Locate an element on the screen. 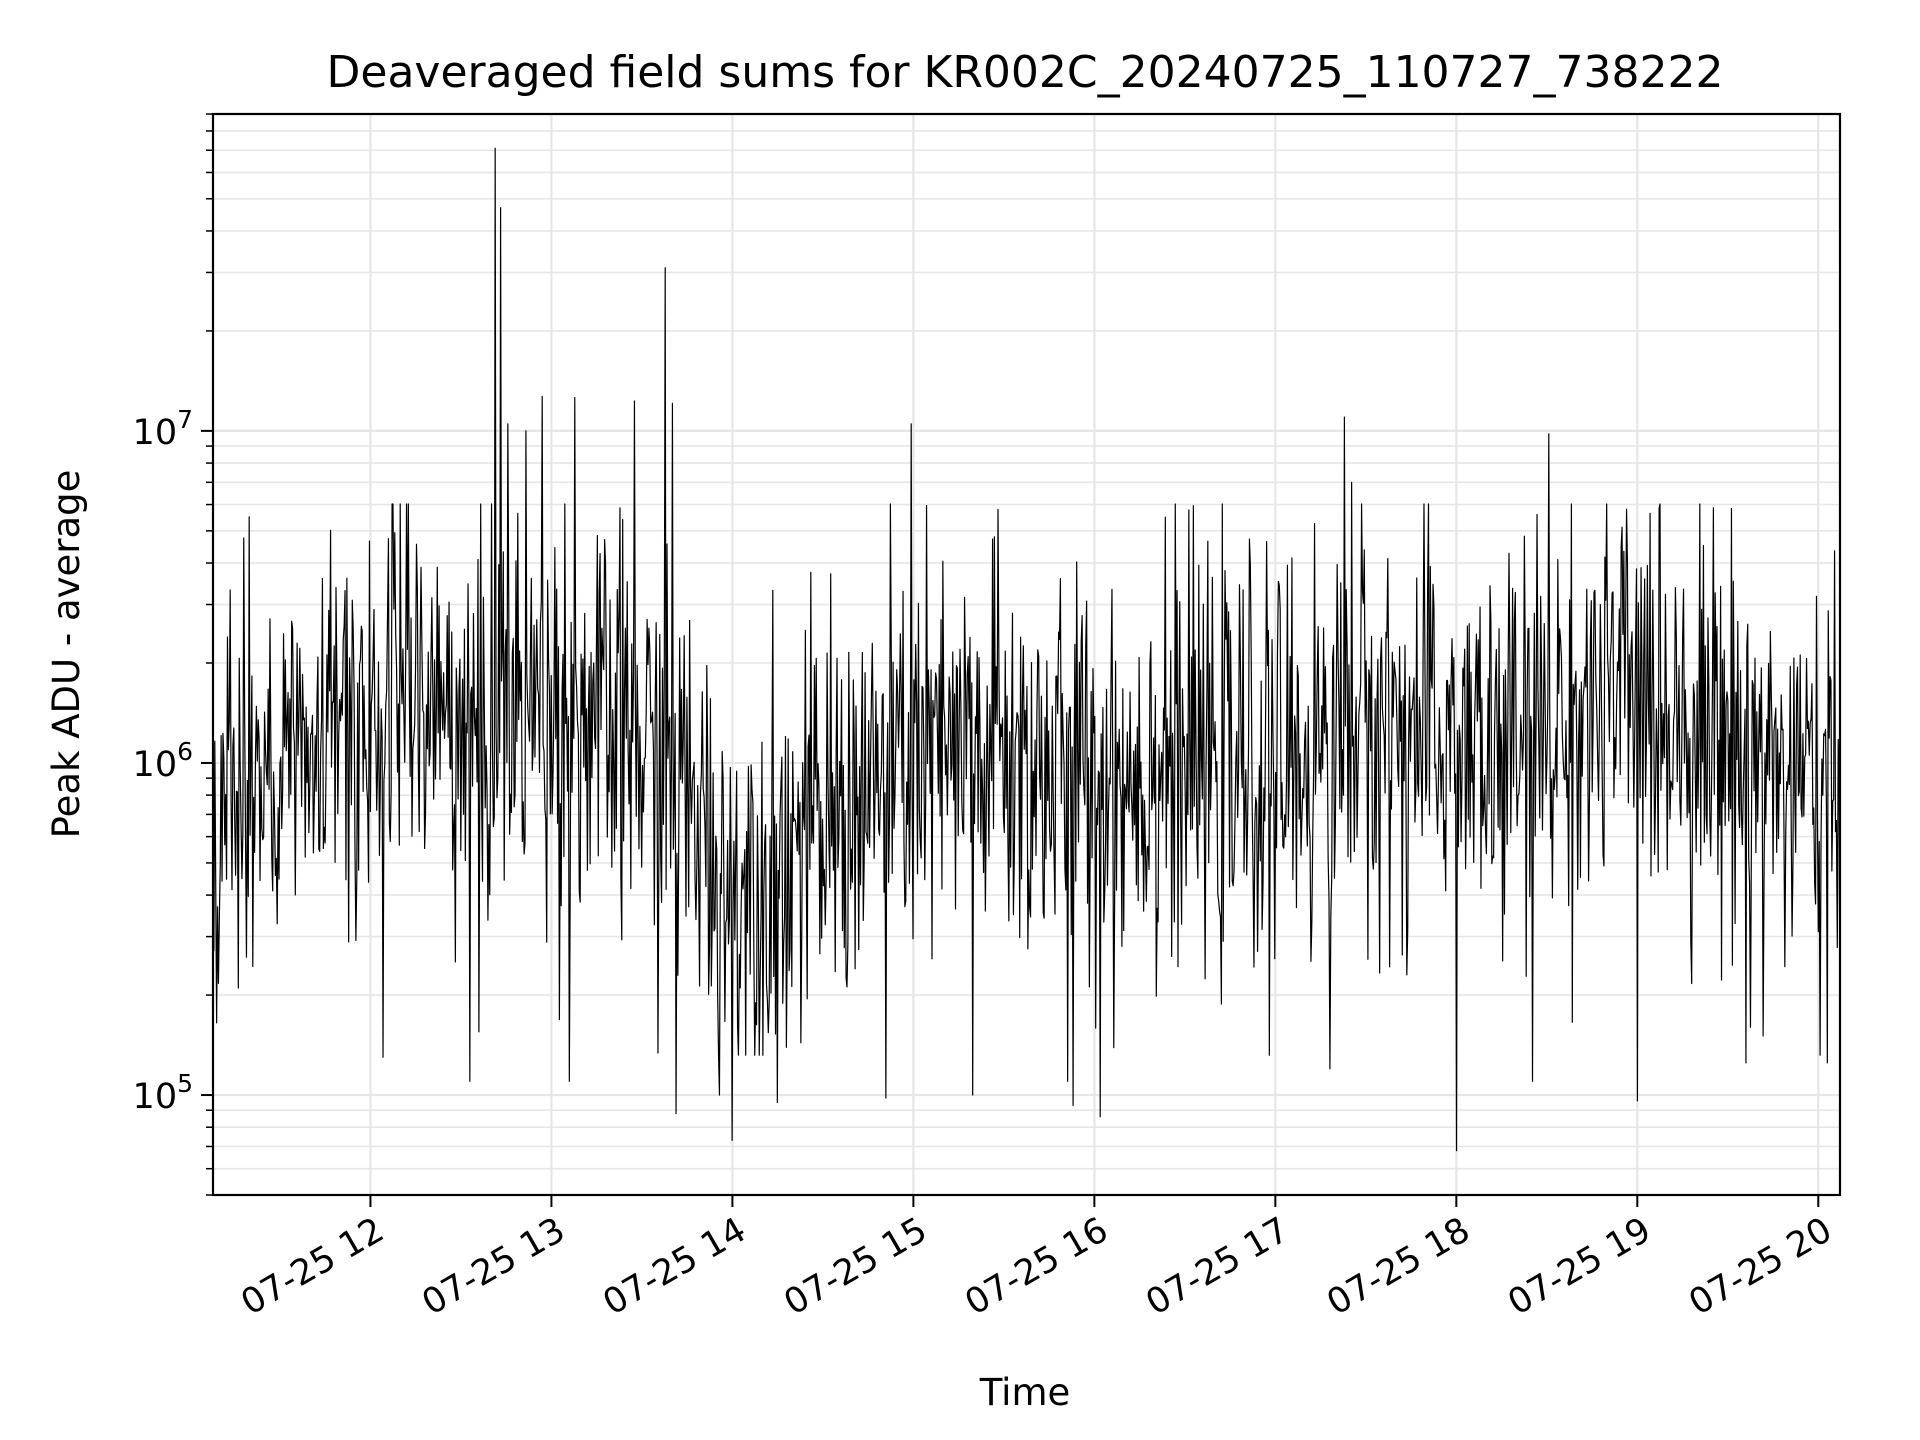 This screenshot has height=1440, width=1920. y-tick-label: 10⁷ is located at coordinates (163, 429).